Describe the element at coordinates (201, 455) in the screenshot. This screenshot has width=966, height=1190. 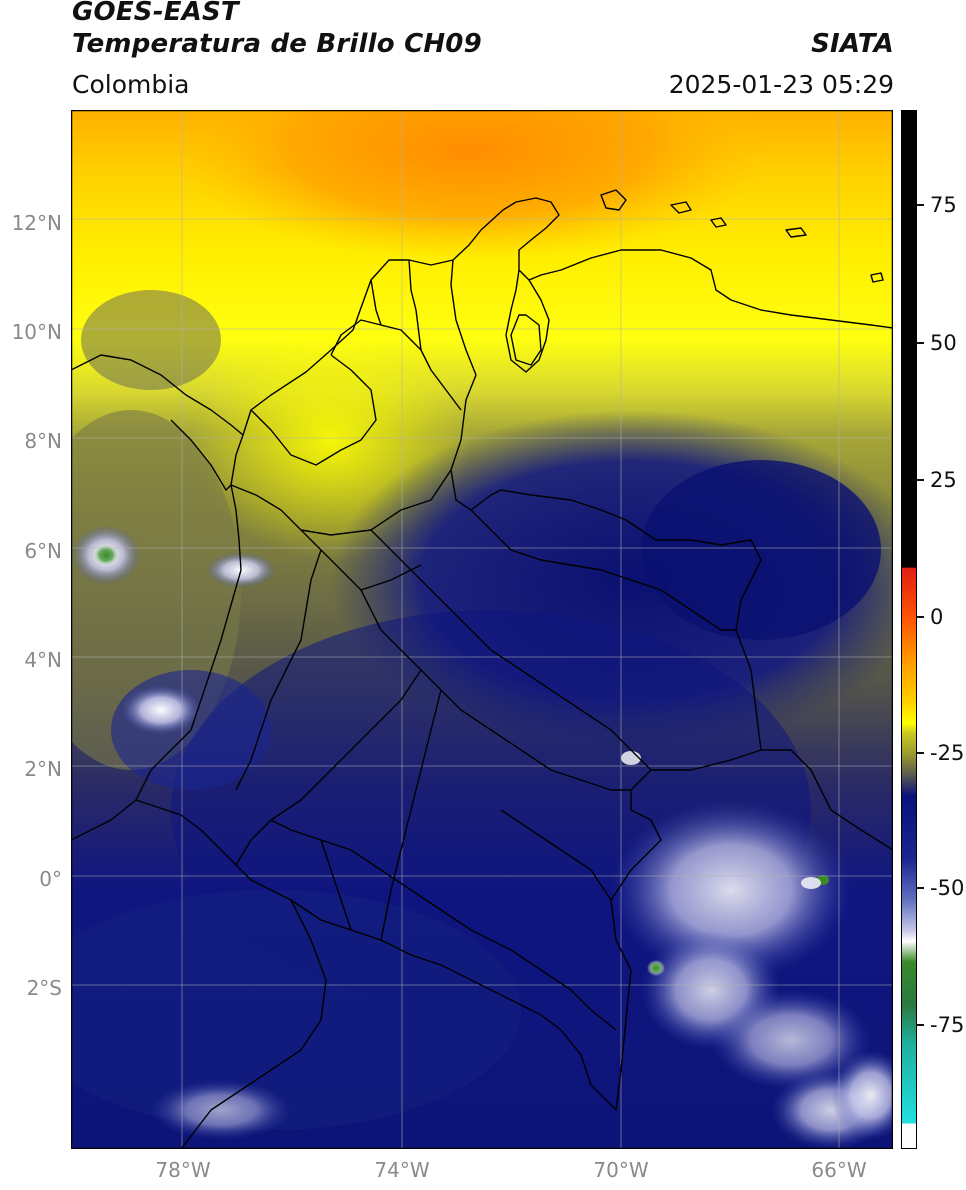
I see `panama-border` at that location.